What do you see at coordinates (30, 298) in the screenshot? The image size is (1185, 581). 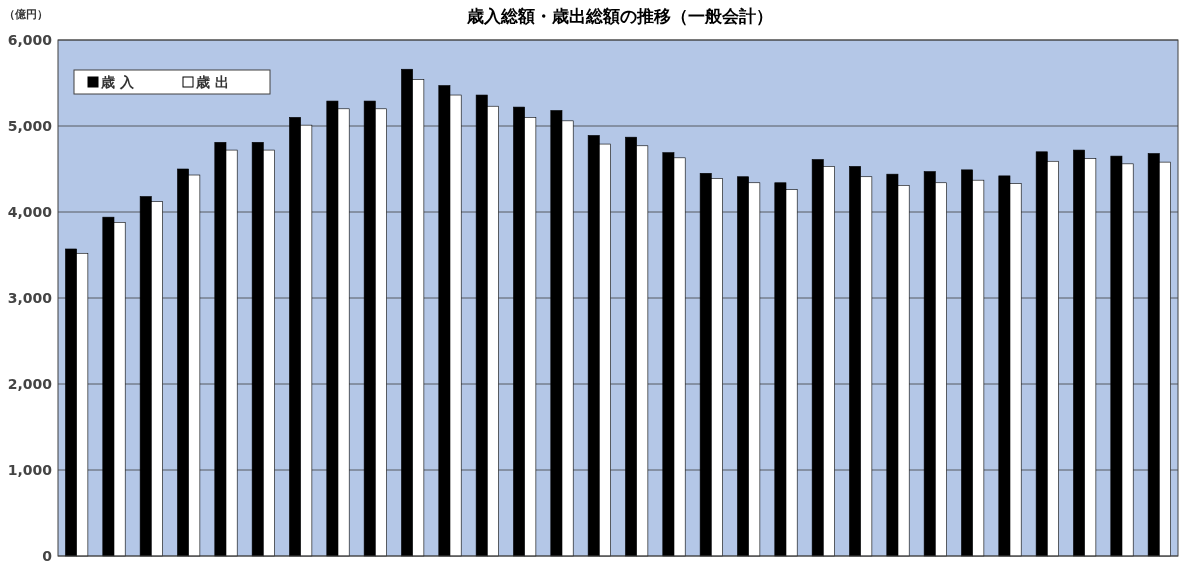 I see `y-tick-label: 3,000` at bounding box center [30, 298].